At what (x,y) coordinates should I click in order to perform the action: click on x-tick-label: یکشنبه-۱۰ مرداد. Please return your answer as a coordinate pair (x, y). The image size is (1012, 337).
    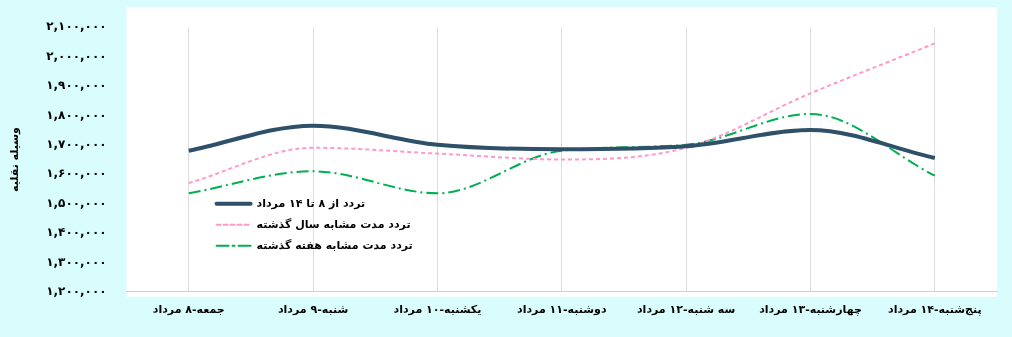
    Looking at the image, I should click on (437, 310).